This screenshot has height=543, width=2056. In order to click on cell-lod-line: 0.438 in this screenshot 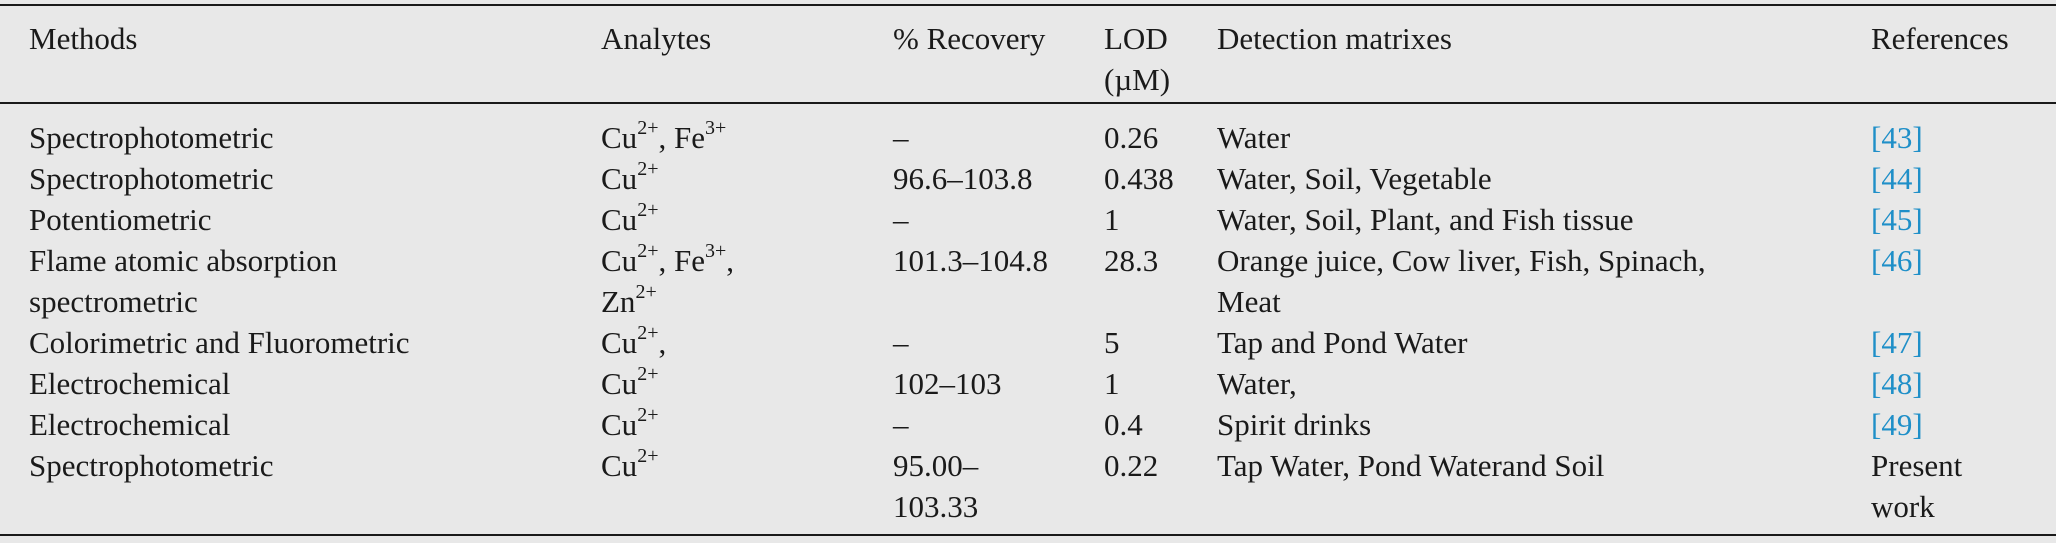, I will do `click(1139, 178)`.